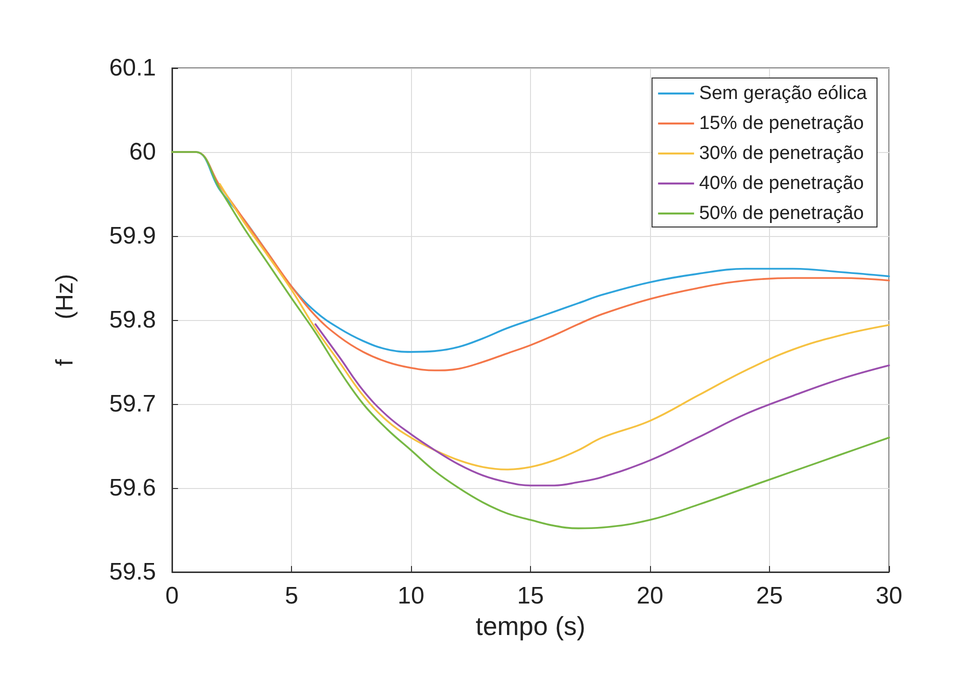 This screenshot has width=967, height=680. Describe the element at coordinates (531, 625) in the screenshot. I see `x-axis-title: tempo (s)` at that location.